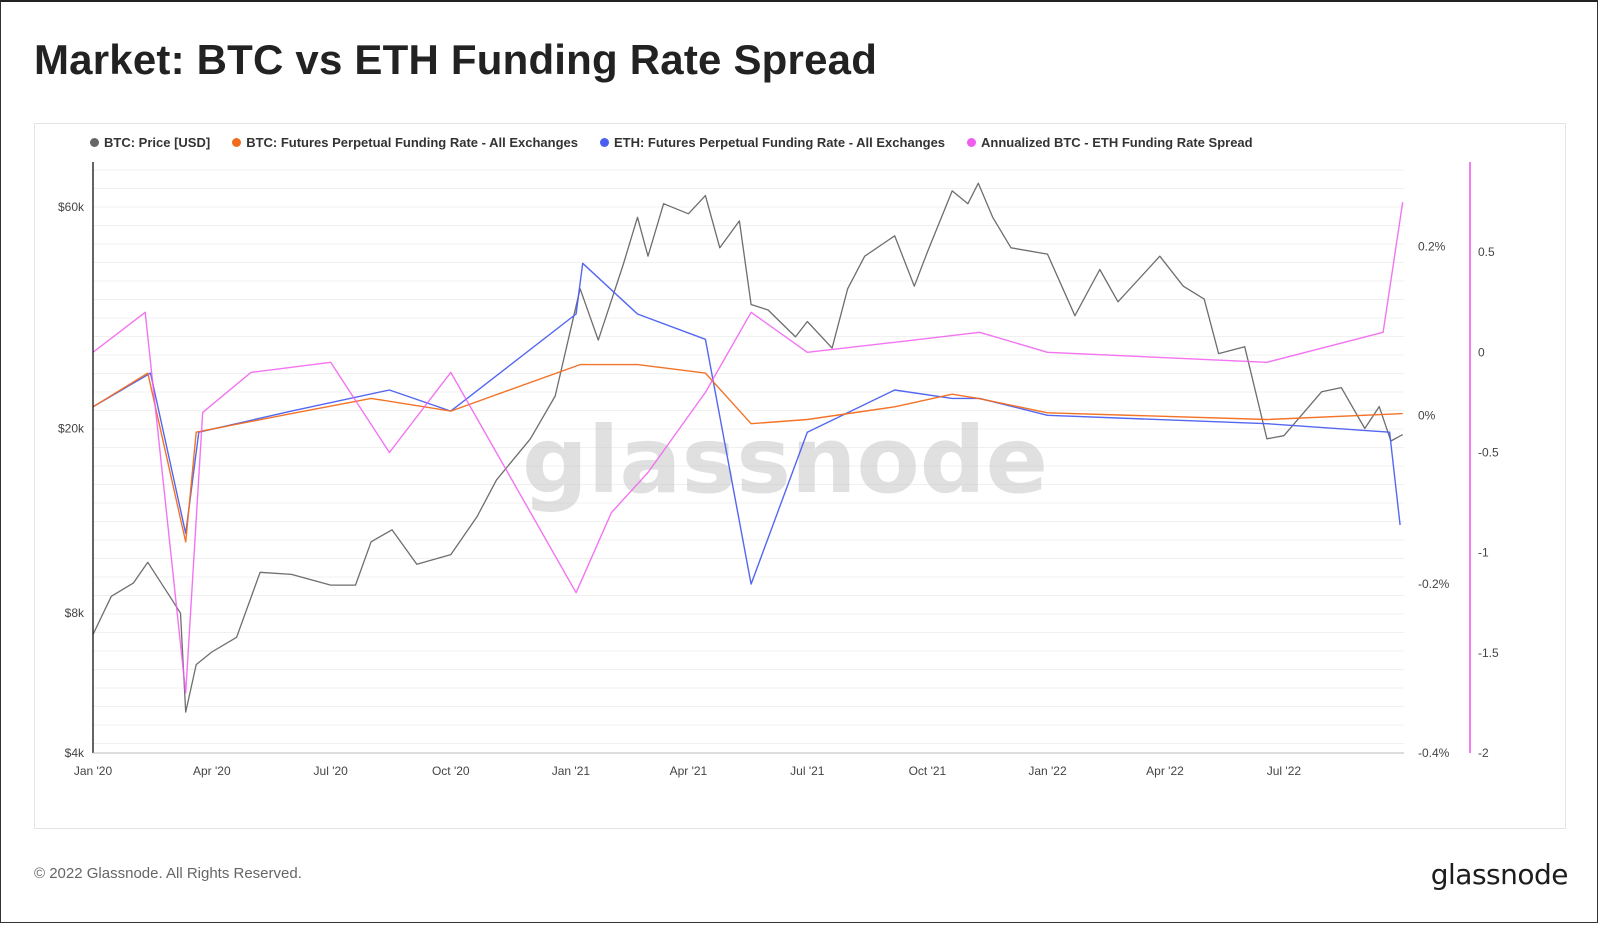 The height and width of the screenshot is (925, 1600). What do you see at coordinates (785, 460) in the screenshot?
I see `watermark: glassnode` at bounding box center [785, 460].